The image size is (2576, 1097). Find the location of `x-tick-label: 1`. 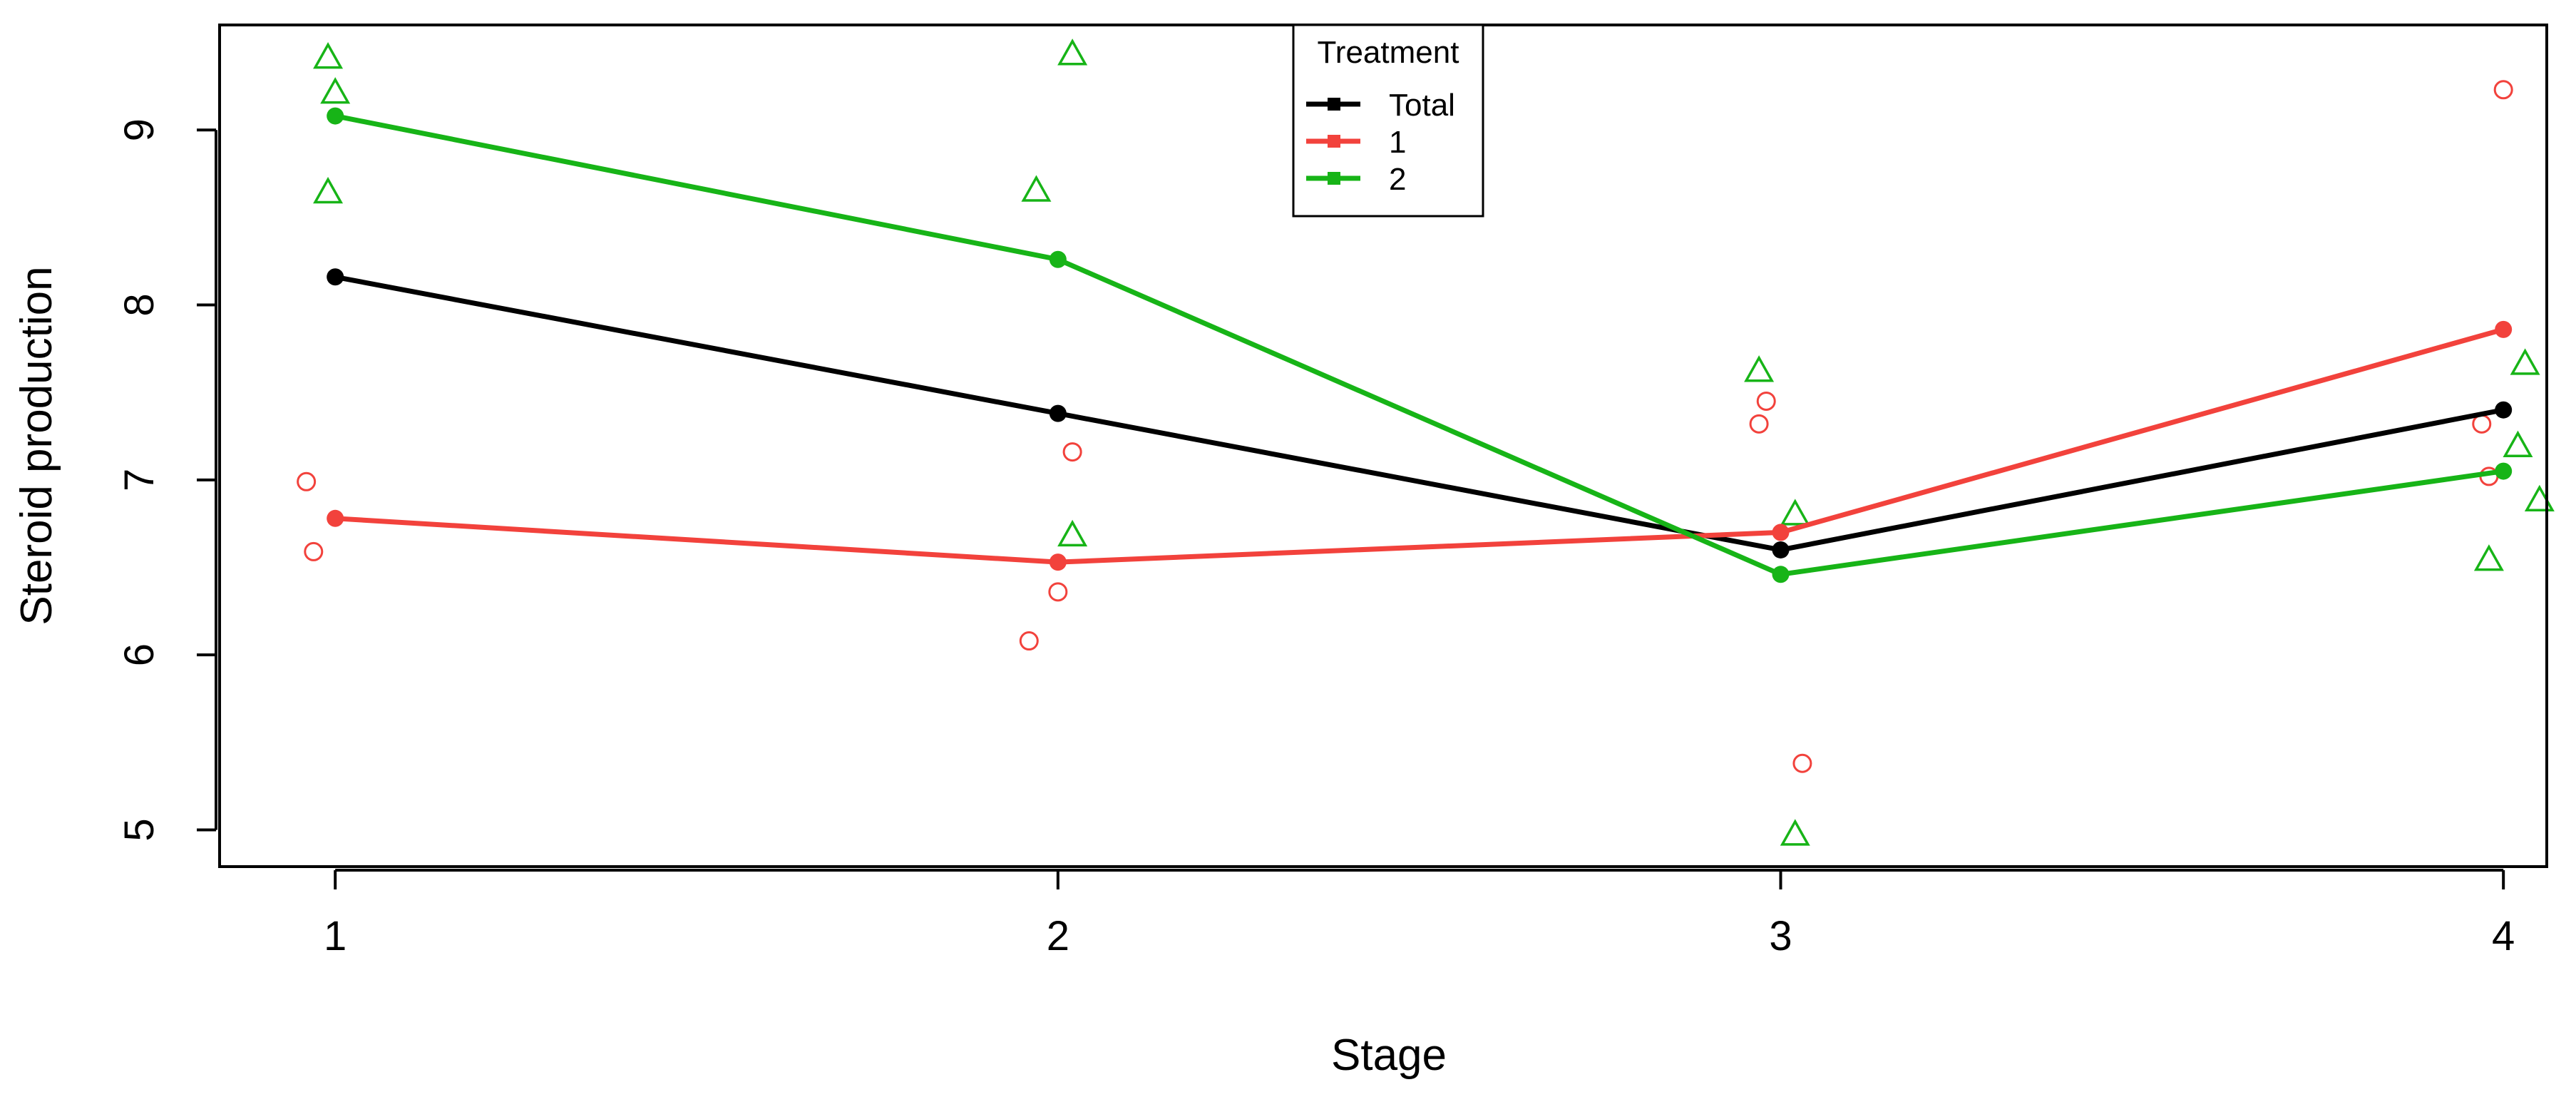

x-tick-label: 1 is located at coordinates (335, 936).